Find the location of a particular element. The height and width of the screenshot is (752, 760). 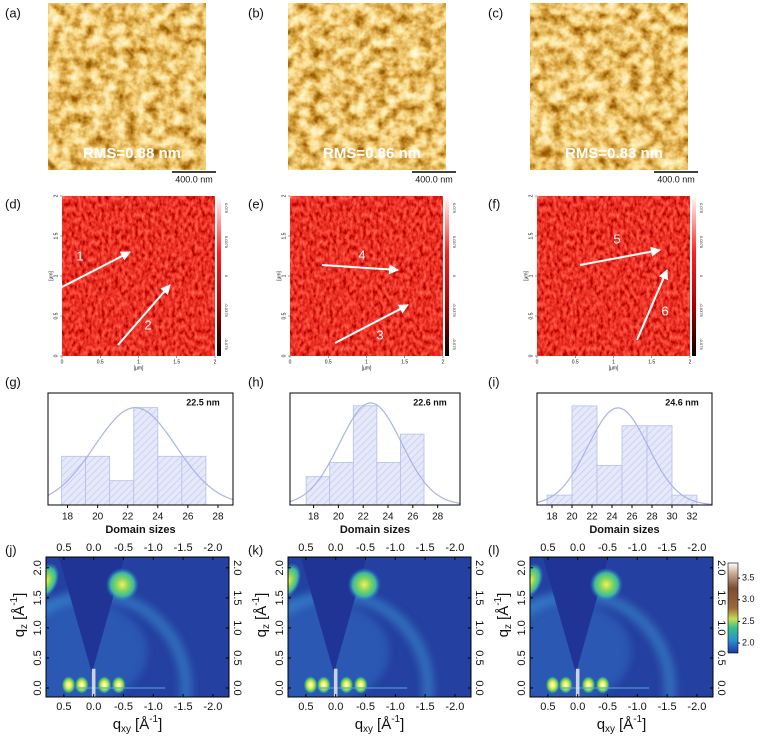

panel-label: (g) is located at coordinates (13, 381).